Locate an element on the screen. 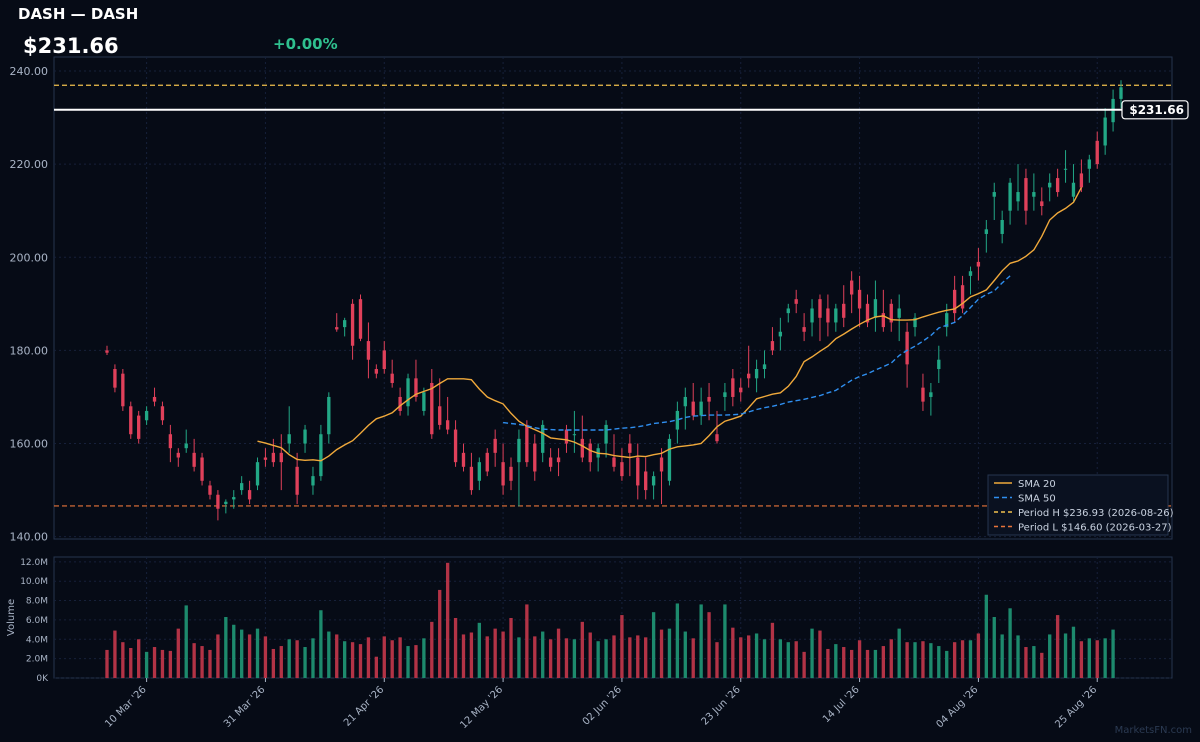  price-tick-label: 180.00 is located at coordinates (29, 350).